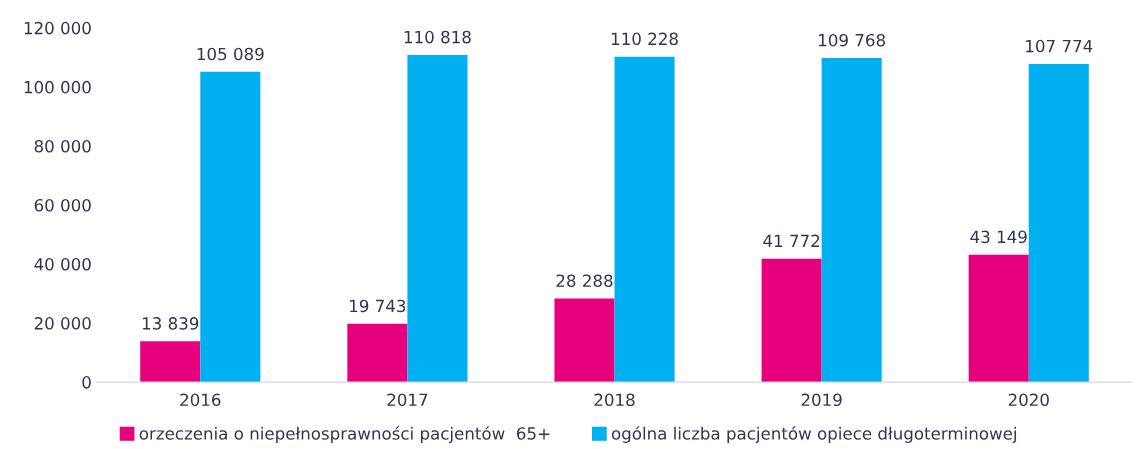 The width and height of the screenshot is (1138, 449). Describe the element at coordinates (62, 264) in the screenshot. I see `y-tick-label: 40 000` at that location.